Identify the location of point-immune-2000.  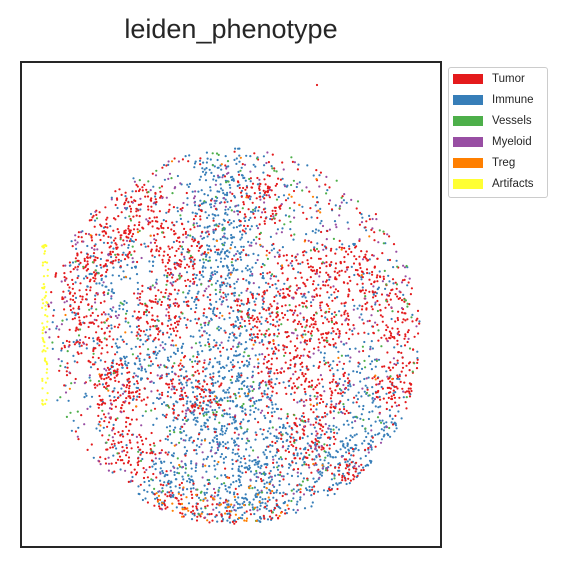
(181, 347).